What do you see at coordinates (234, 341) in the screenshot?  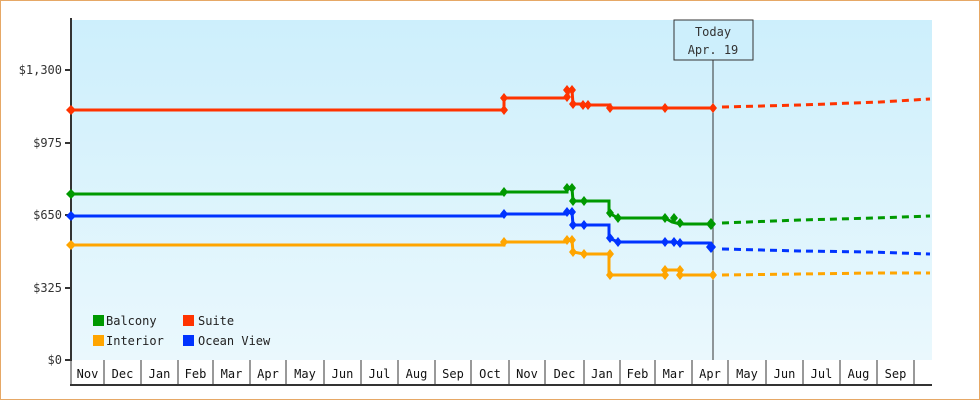 I see `legend-label: Ocean View` at bounding box center [234, 341].